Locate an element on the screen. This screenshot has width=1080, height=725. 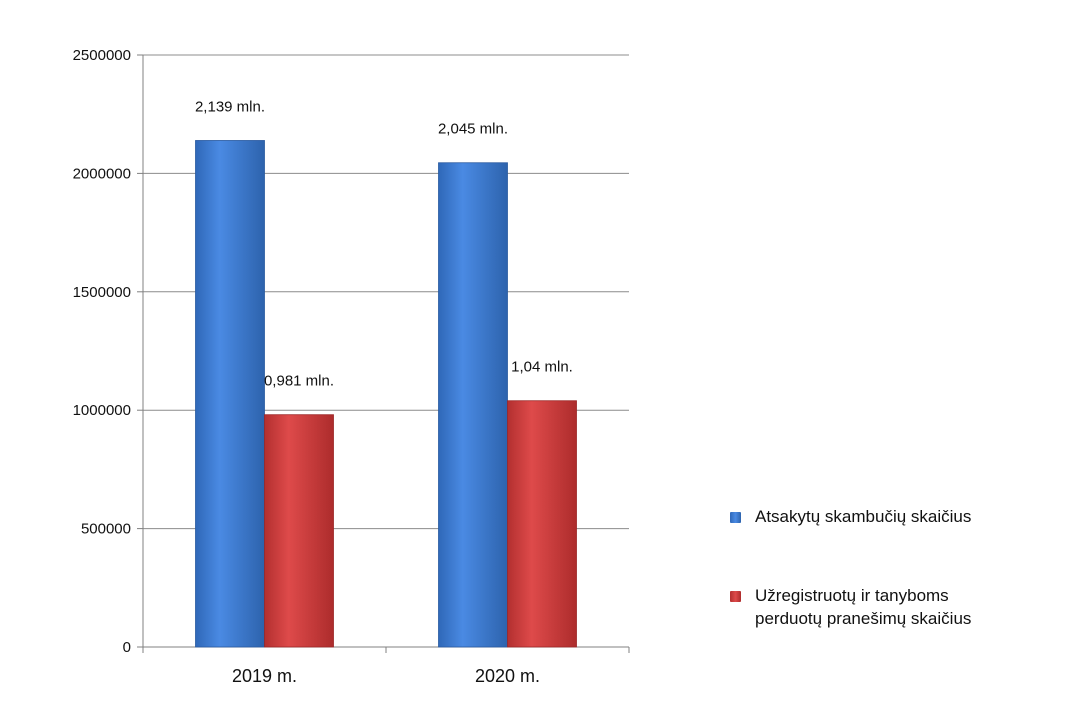
data-label: 2,045 mln. is located at coordinates (473, 129).